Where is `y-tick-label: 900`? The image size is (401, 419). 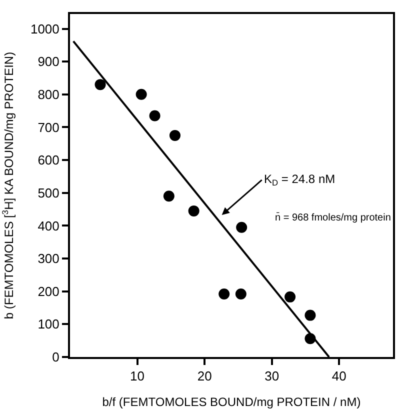 y-tick-label: 900 is located at coordinates (49, 62).